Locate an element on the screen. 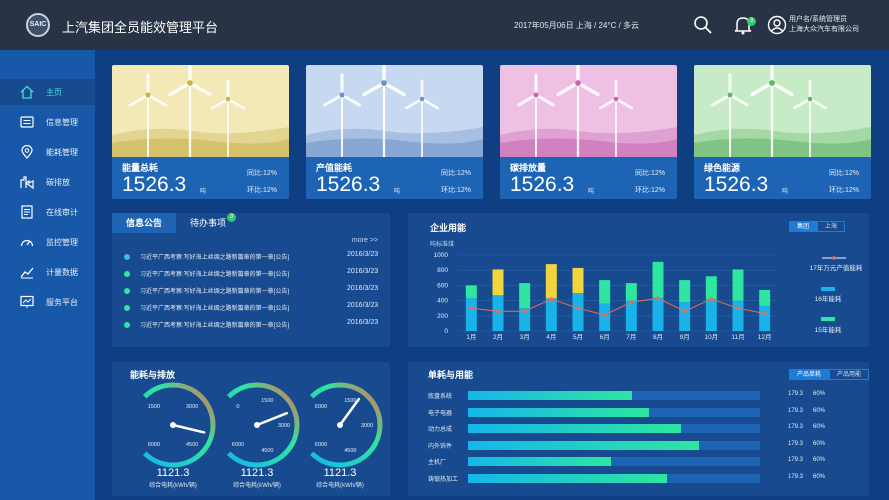 This screenshot has height=500, width=889. gauge-needle is located at coordinates (349, 412).